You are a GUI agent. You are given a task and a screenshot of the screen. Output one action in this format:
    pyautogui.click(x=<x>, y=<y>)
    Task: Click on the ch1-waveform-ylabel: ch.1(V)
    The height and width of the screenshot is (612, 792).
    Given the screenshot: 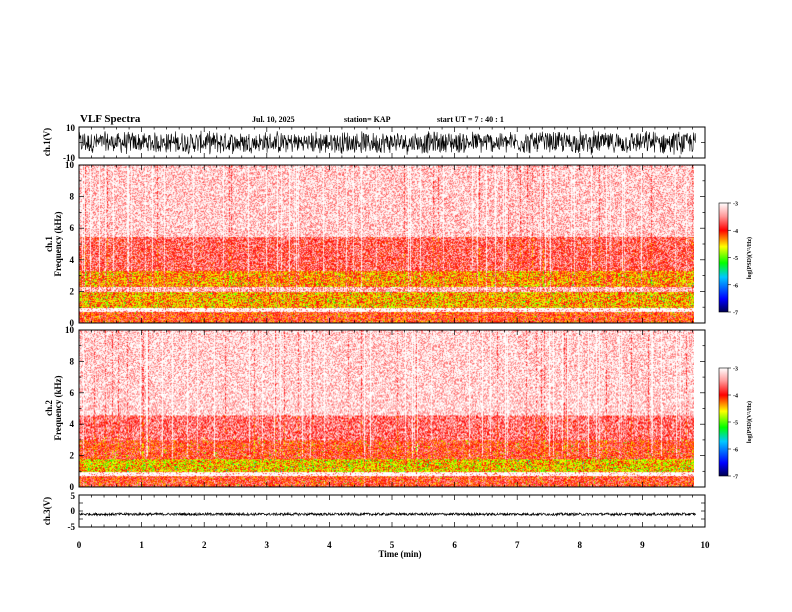 What is the action you would take?
    pyautogui.click(x=47, y=142)
    